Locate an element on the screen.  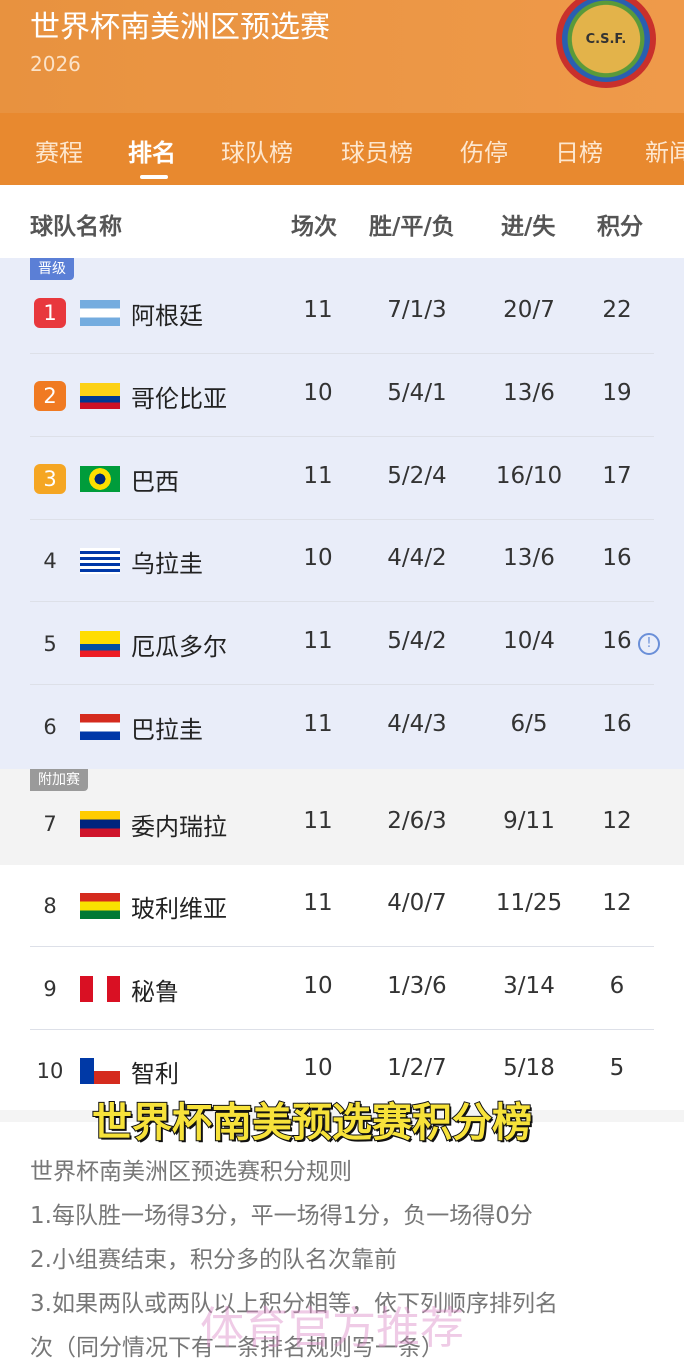
points: 19 is located at coordinates (617, 393).